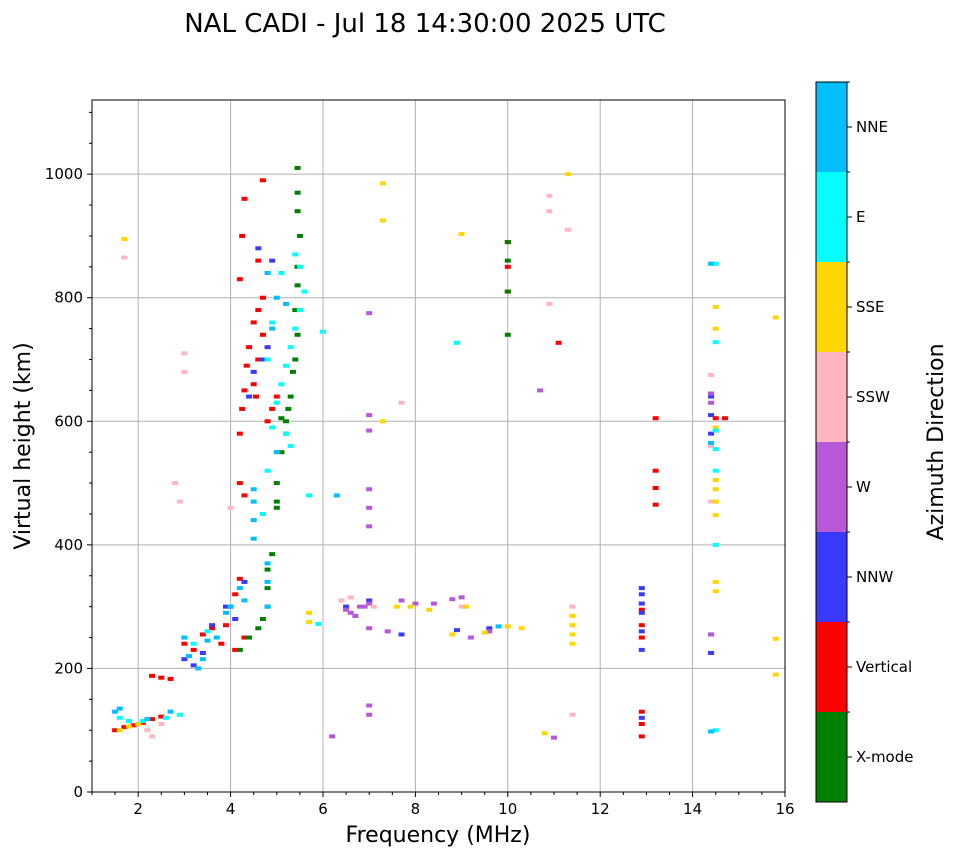 This screenshot has width=958, height=857. I want to click on x-tick-label: 14, so click(692, 809).